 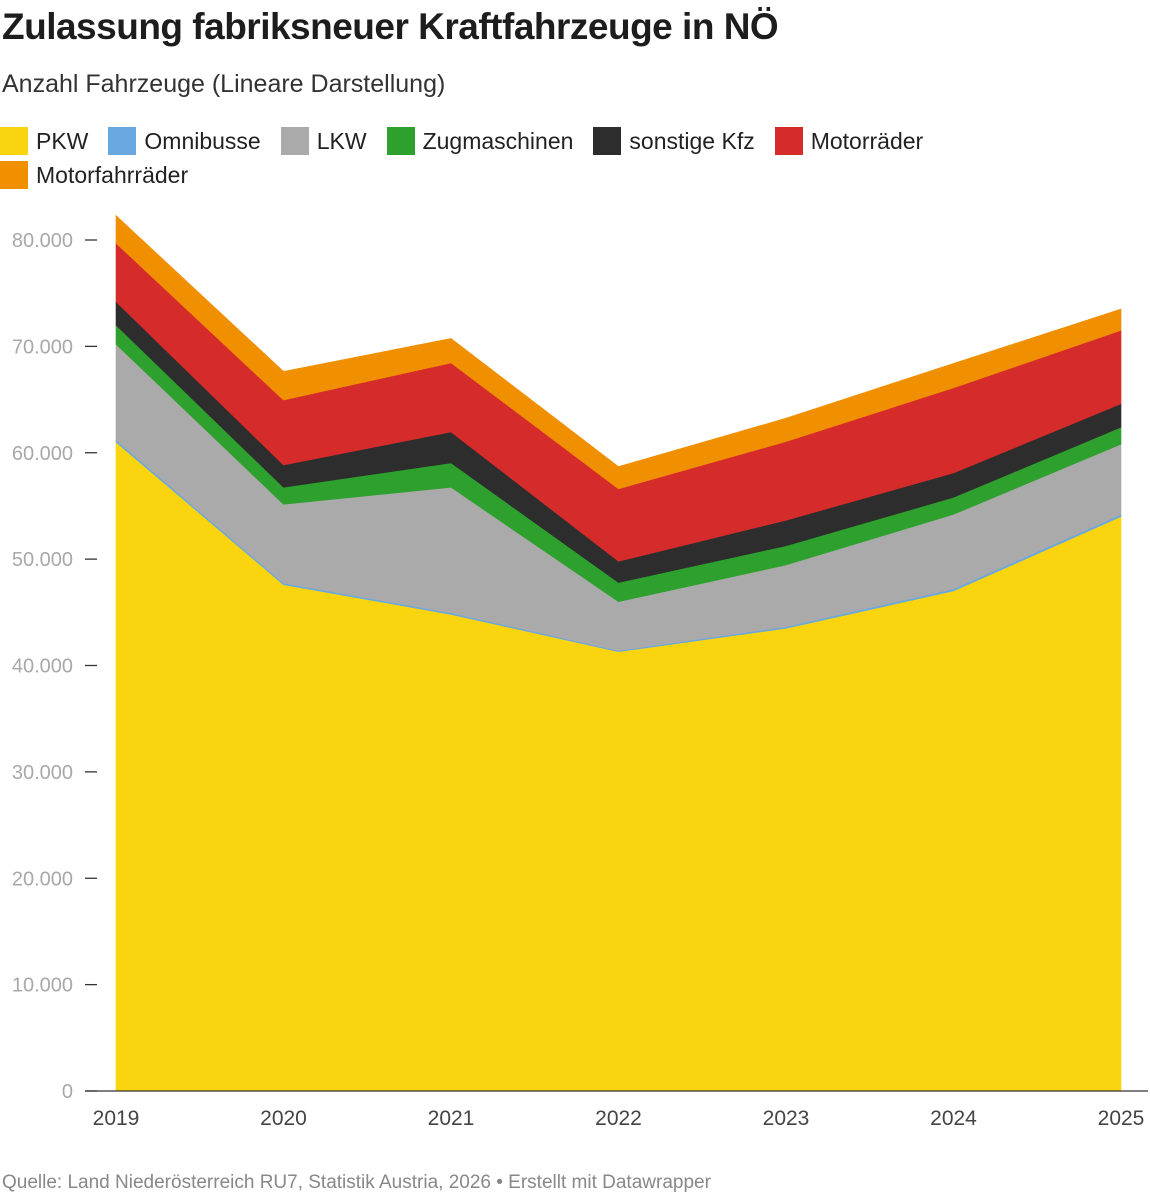 What do you see at coordinates (42, 454) in the screenshot?
I see `y-tick-label: 60.000` at bounding box center [42, 454].